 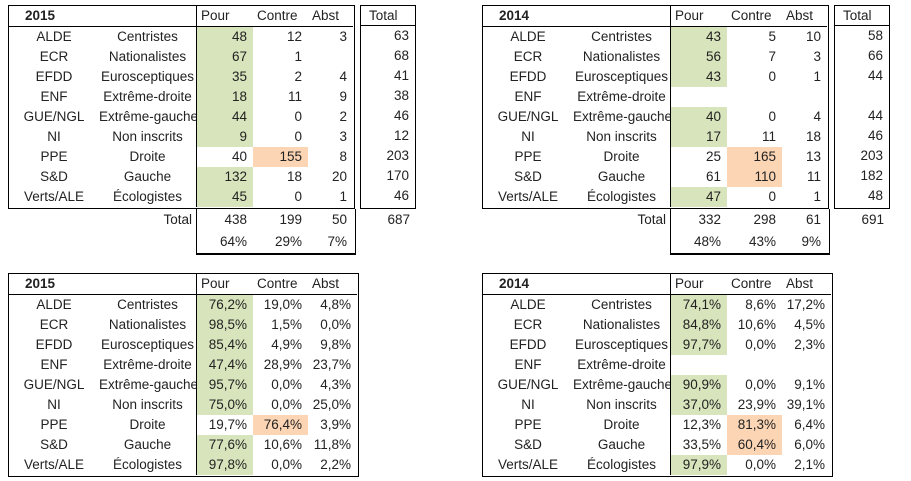 I want to click on cell-pour: 44, so click(x=224, y=117).